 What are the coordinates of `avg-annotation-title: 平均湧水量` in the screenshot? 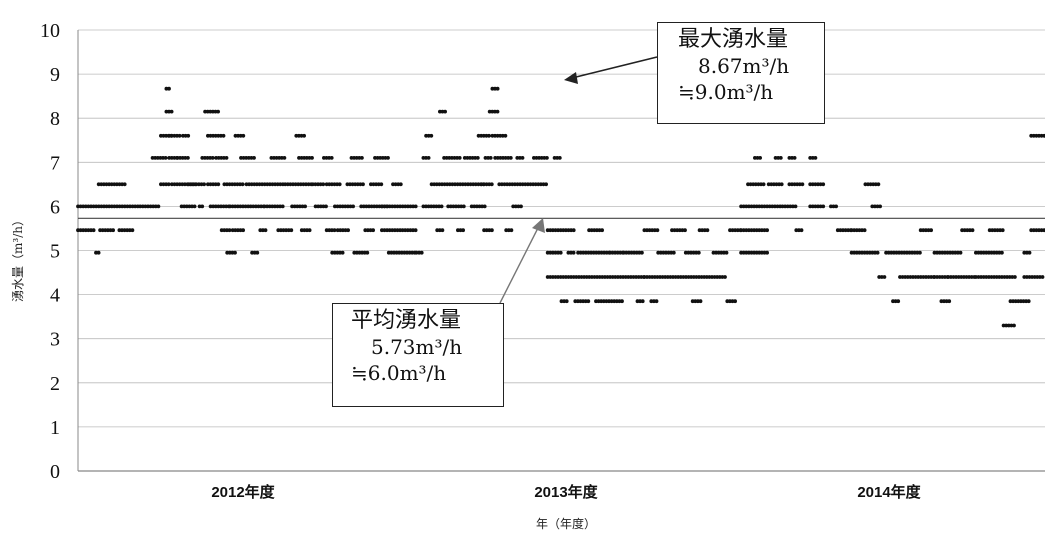 It's located at (406, 320).